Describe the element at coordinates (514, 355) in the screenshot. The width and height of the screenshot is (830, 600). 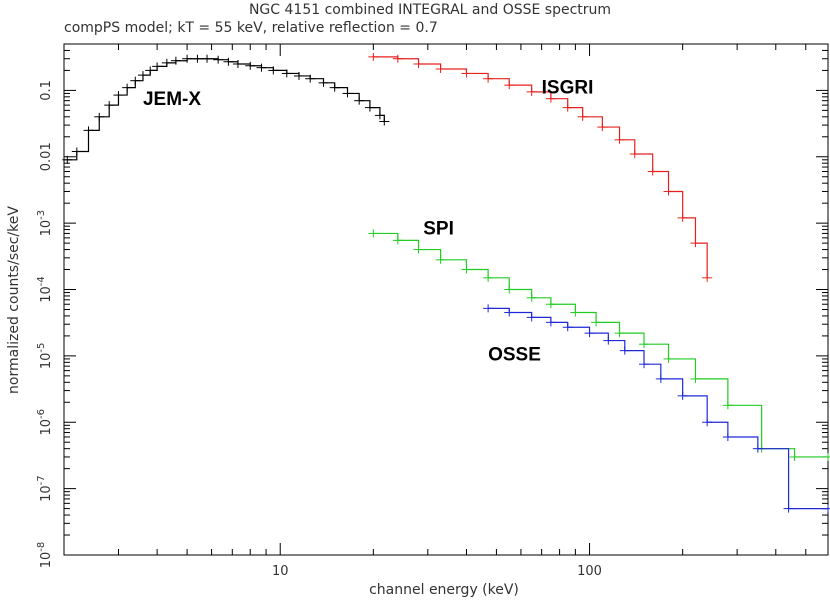
I see `series-label: OSSE` at that location.